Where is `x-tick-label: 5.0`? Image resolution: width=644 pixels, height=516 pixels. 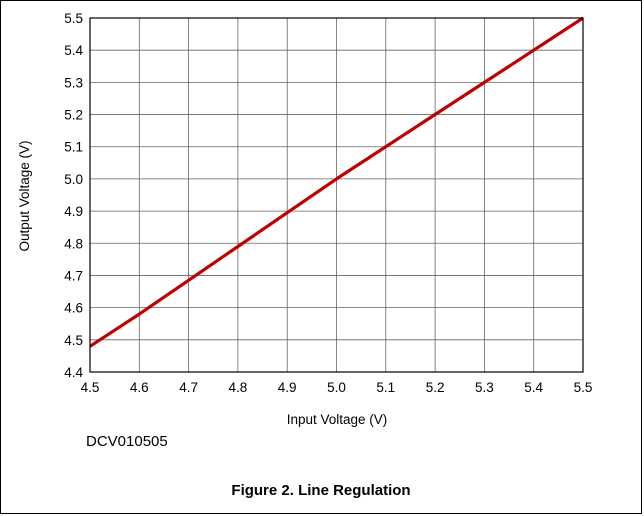
x-tick-label: 5.0 is located at coordinates (336, 387).